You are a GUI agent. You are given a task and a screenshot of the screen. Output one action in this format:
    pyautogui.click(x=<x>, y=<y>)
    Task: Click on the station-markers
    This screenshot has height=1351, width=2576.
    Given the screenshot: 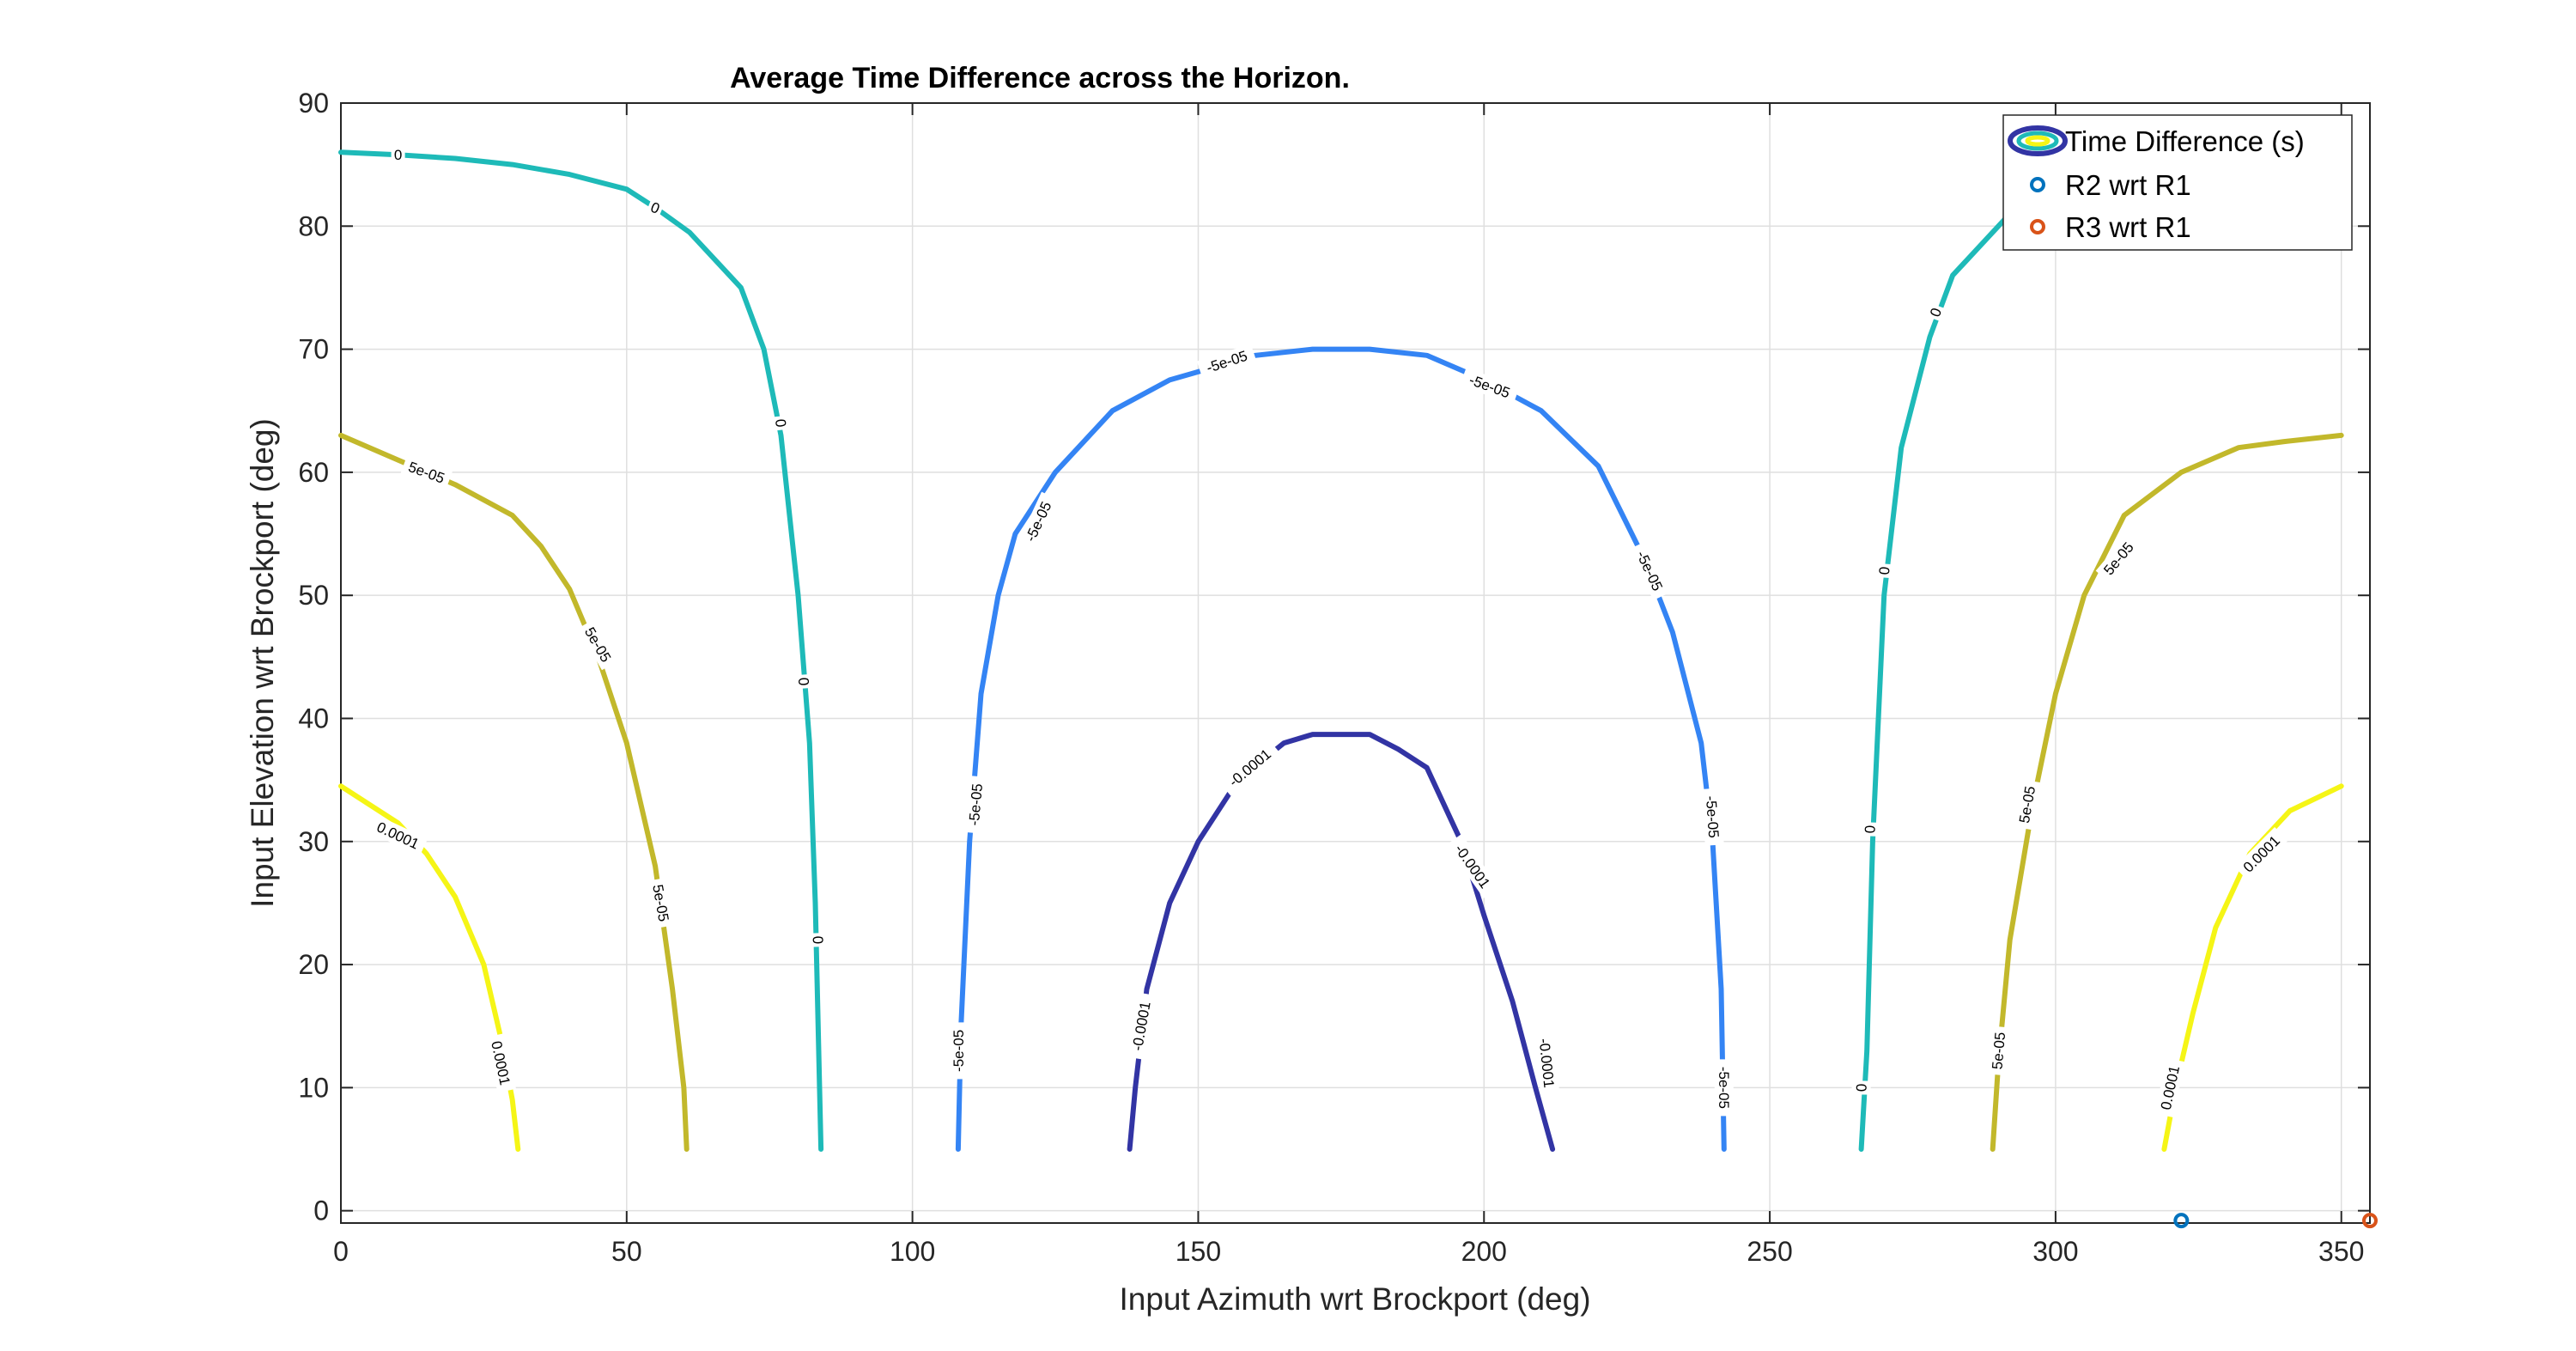 What is the action you would take?
    pyautogui.click(x=2275, y=1221)
    